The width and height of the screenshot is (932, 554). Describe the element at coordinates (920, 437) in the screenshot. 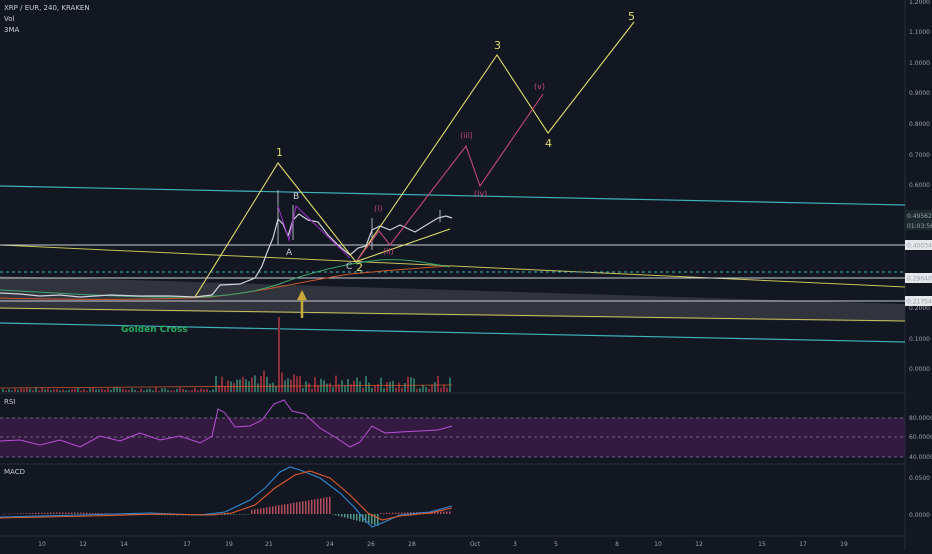

I see `rsi-axis-tick: 60.0000` at that location.